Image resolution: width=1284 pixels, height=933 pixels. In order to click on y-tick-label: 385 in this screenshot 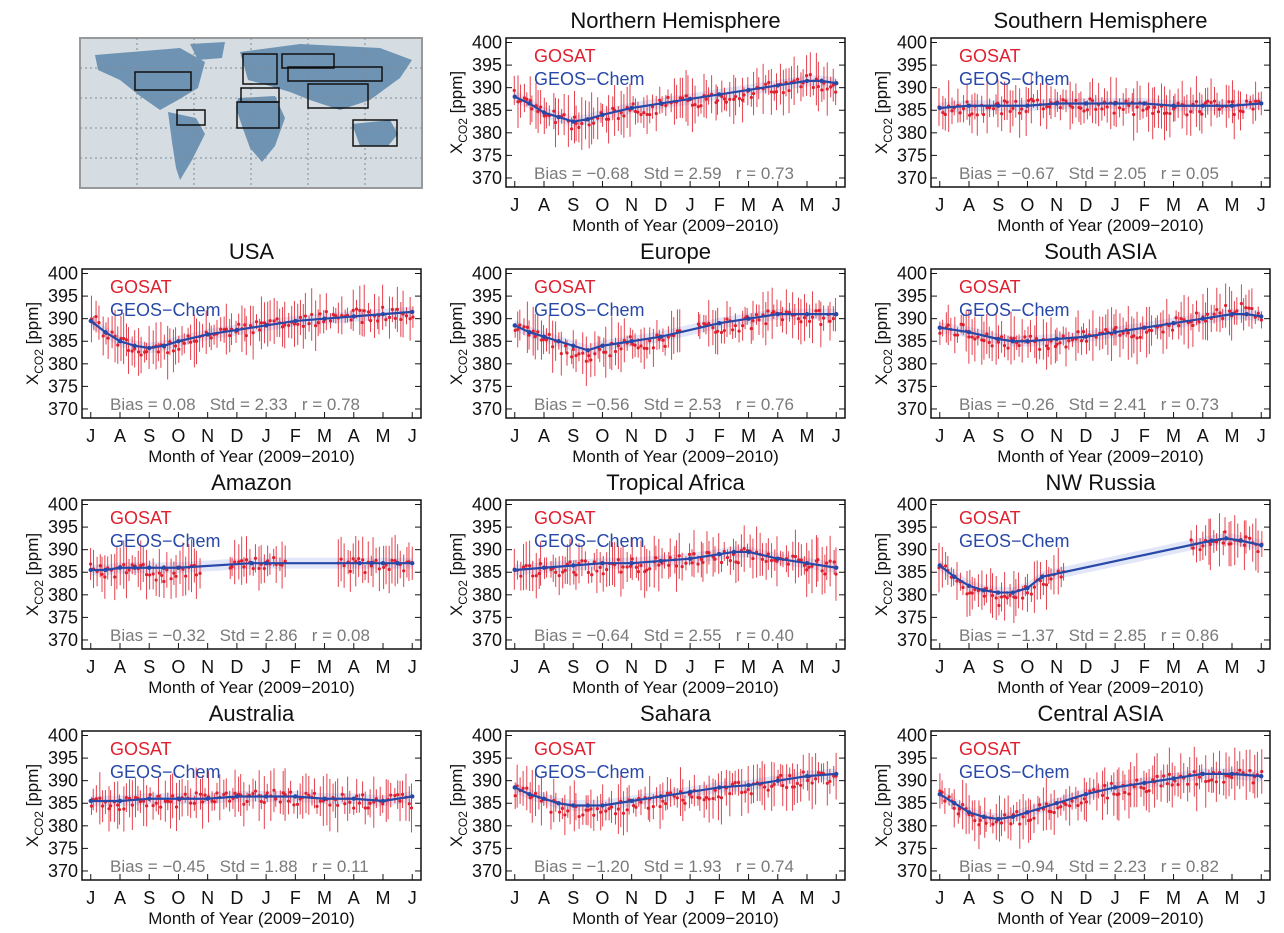, I will do `click(912, 572)`.